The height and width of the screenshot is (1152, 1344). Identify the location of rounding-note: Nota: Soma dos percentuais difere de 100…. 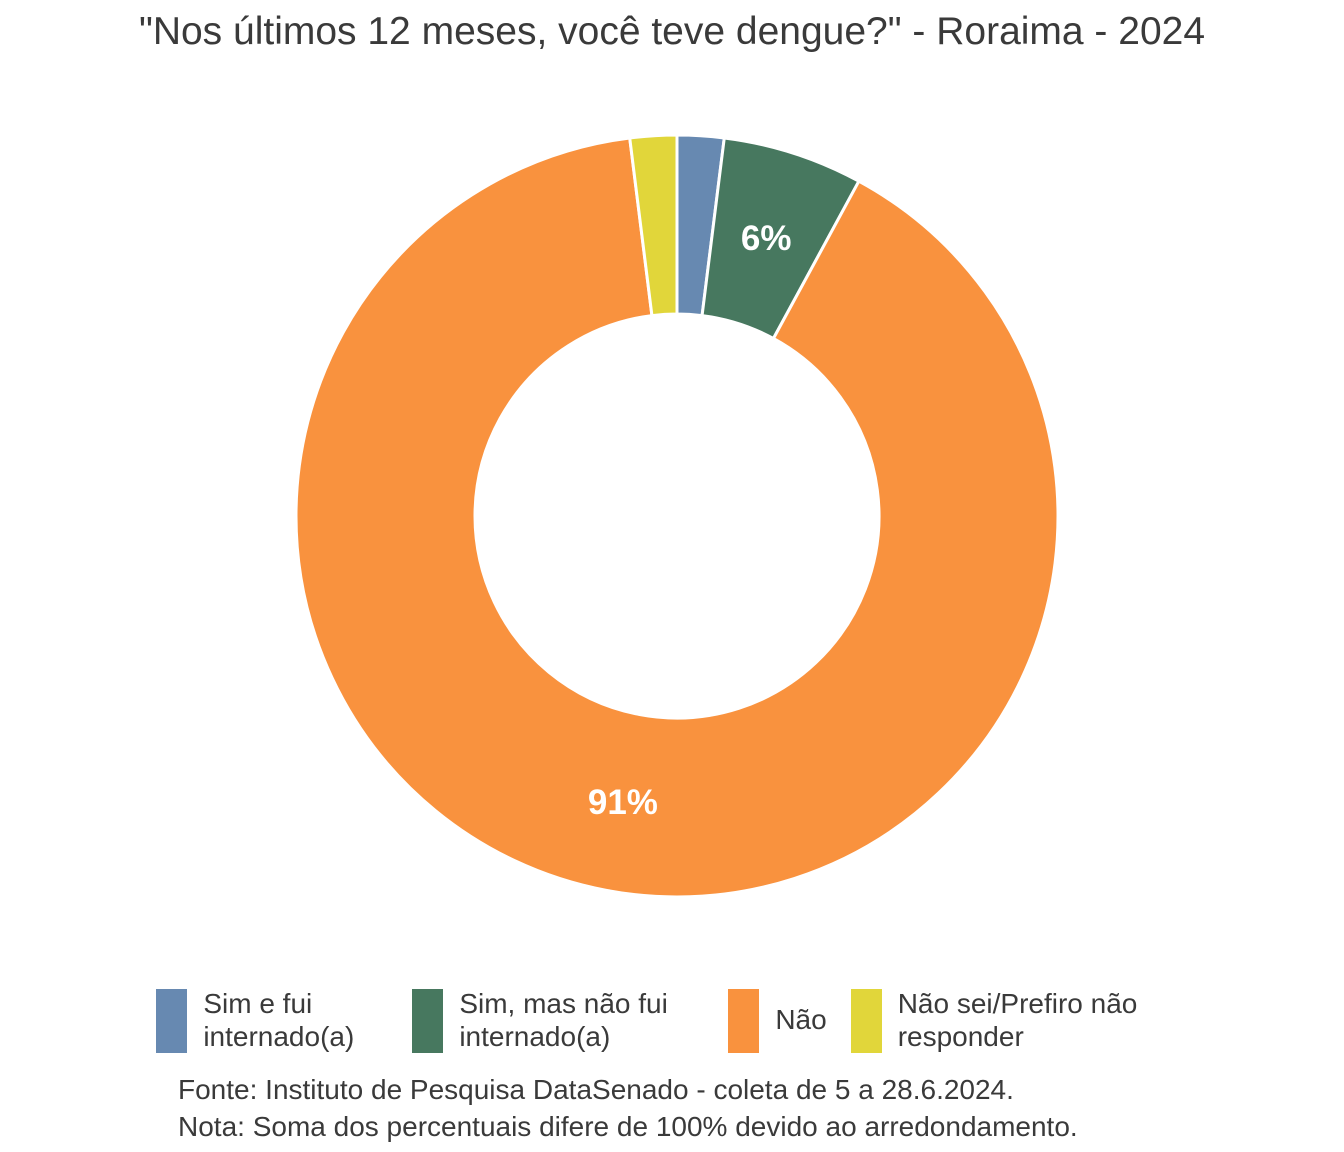
(628, 1126).